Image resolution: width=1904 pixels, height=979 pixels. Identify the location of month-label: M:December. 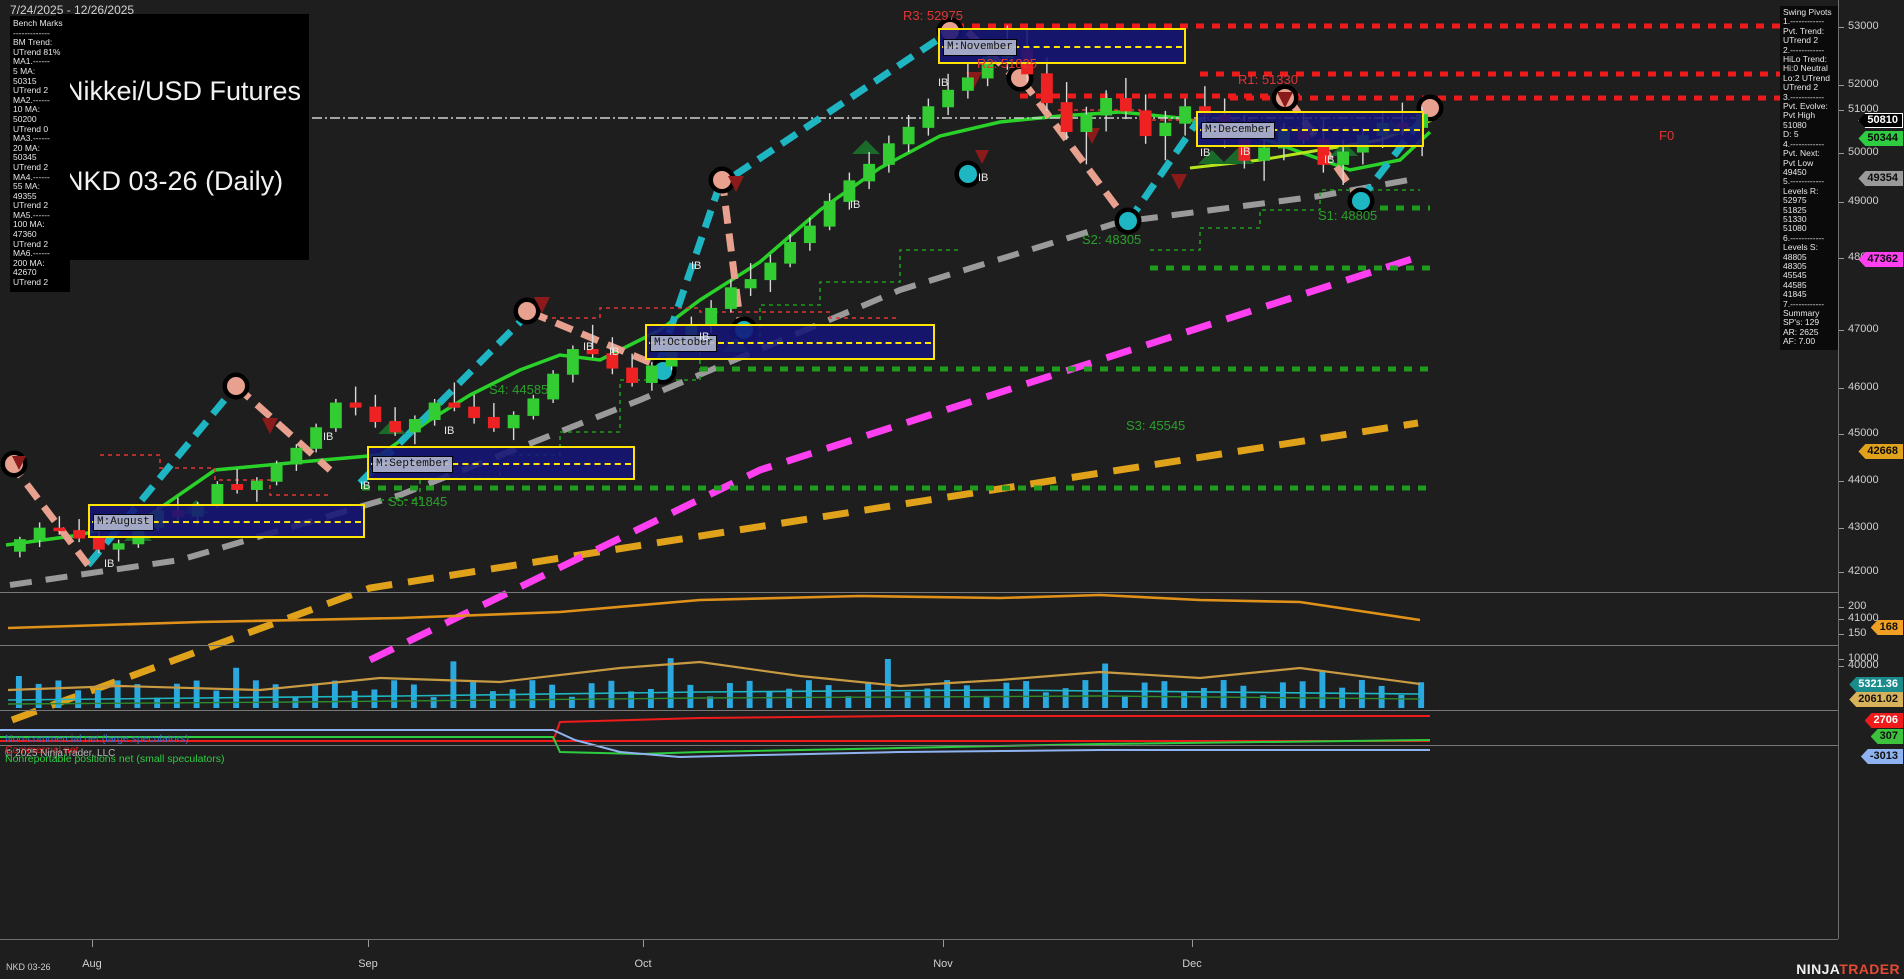
(1238, 130).